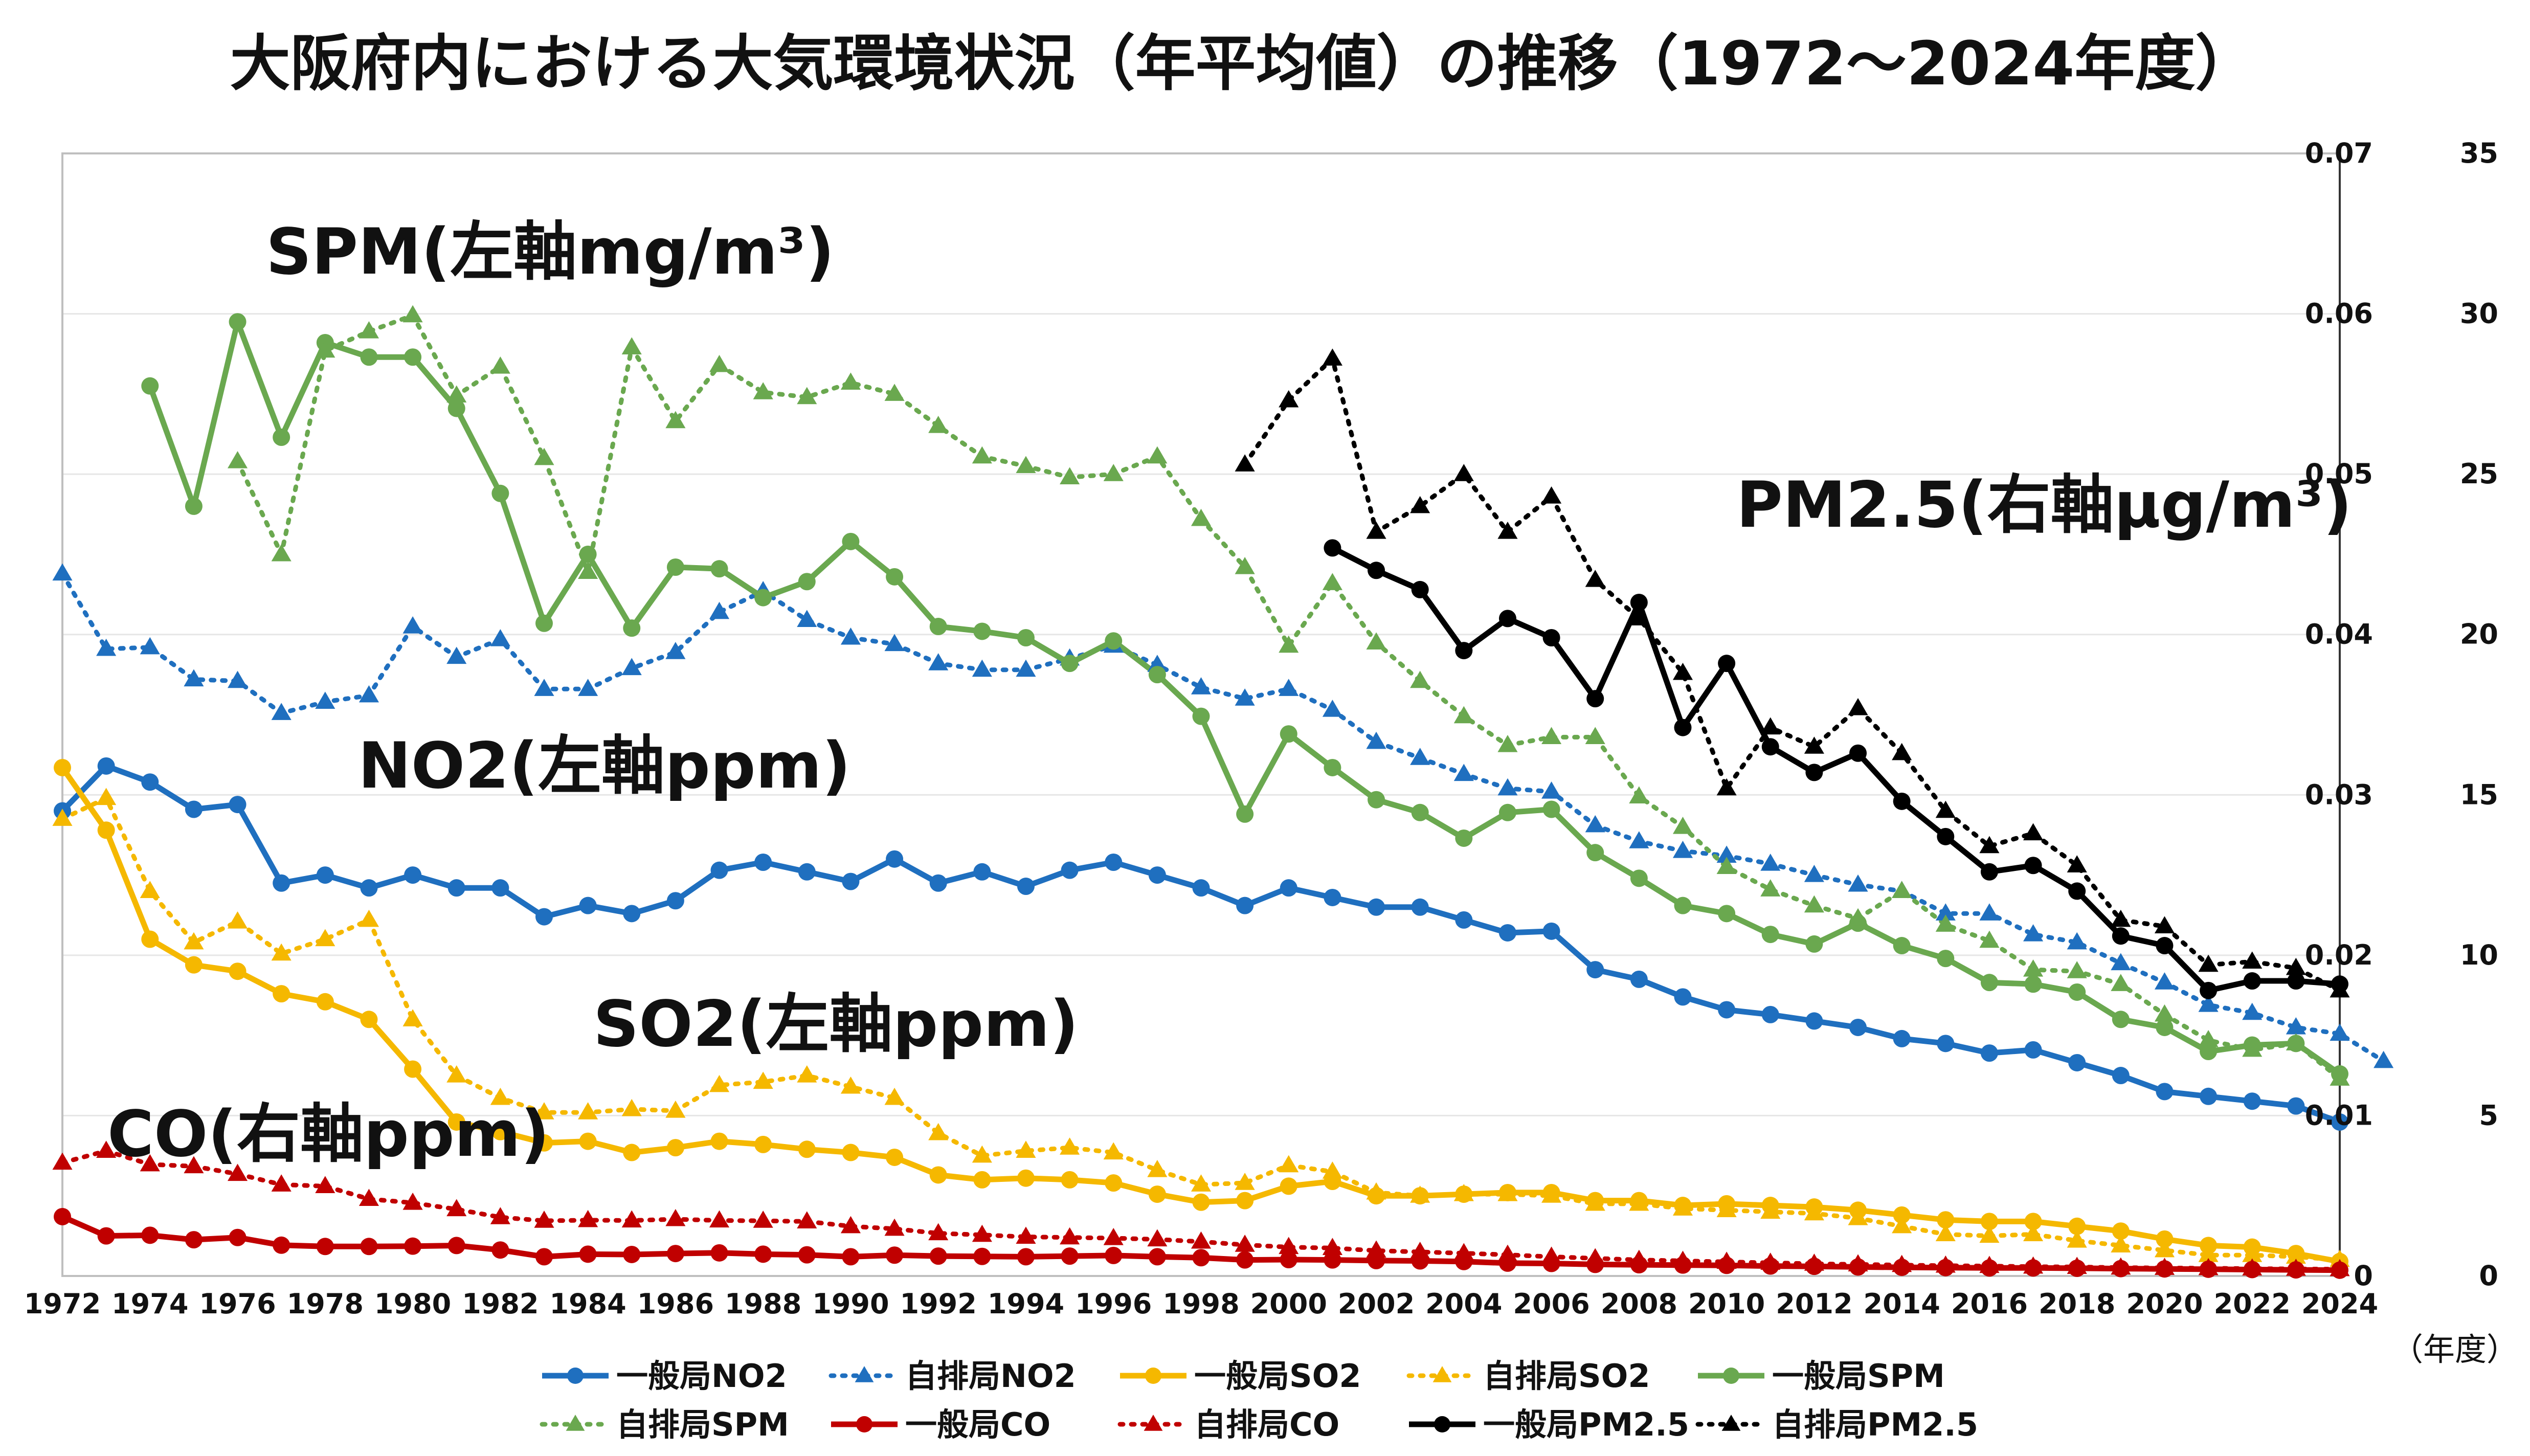  I want to click on x-tick-label: 1994, so click(1026, 1304).